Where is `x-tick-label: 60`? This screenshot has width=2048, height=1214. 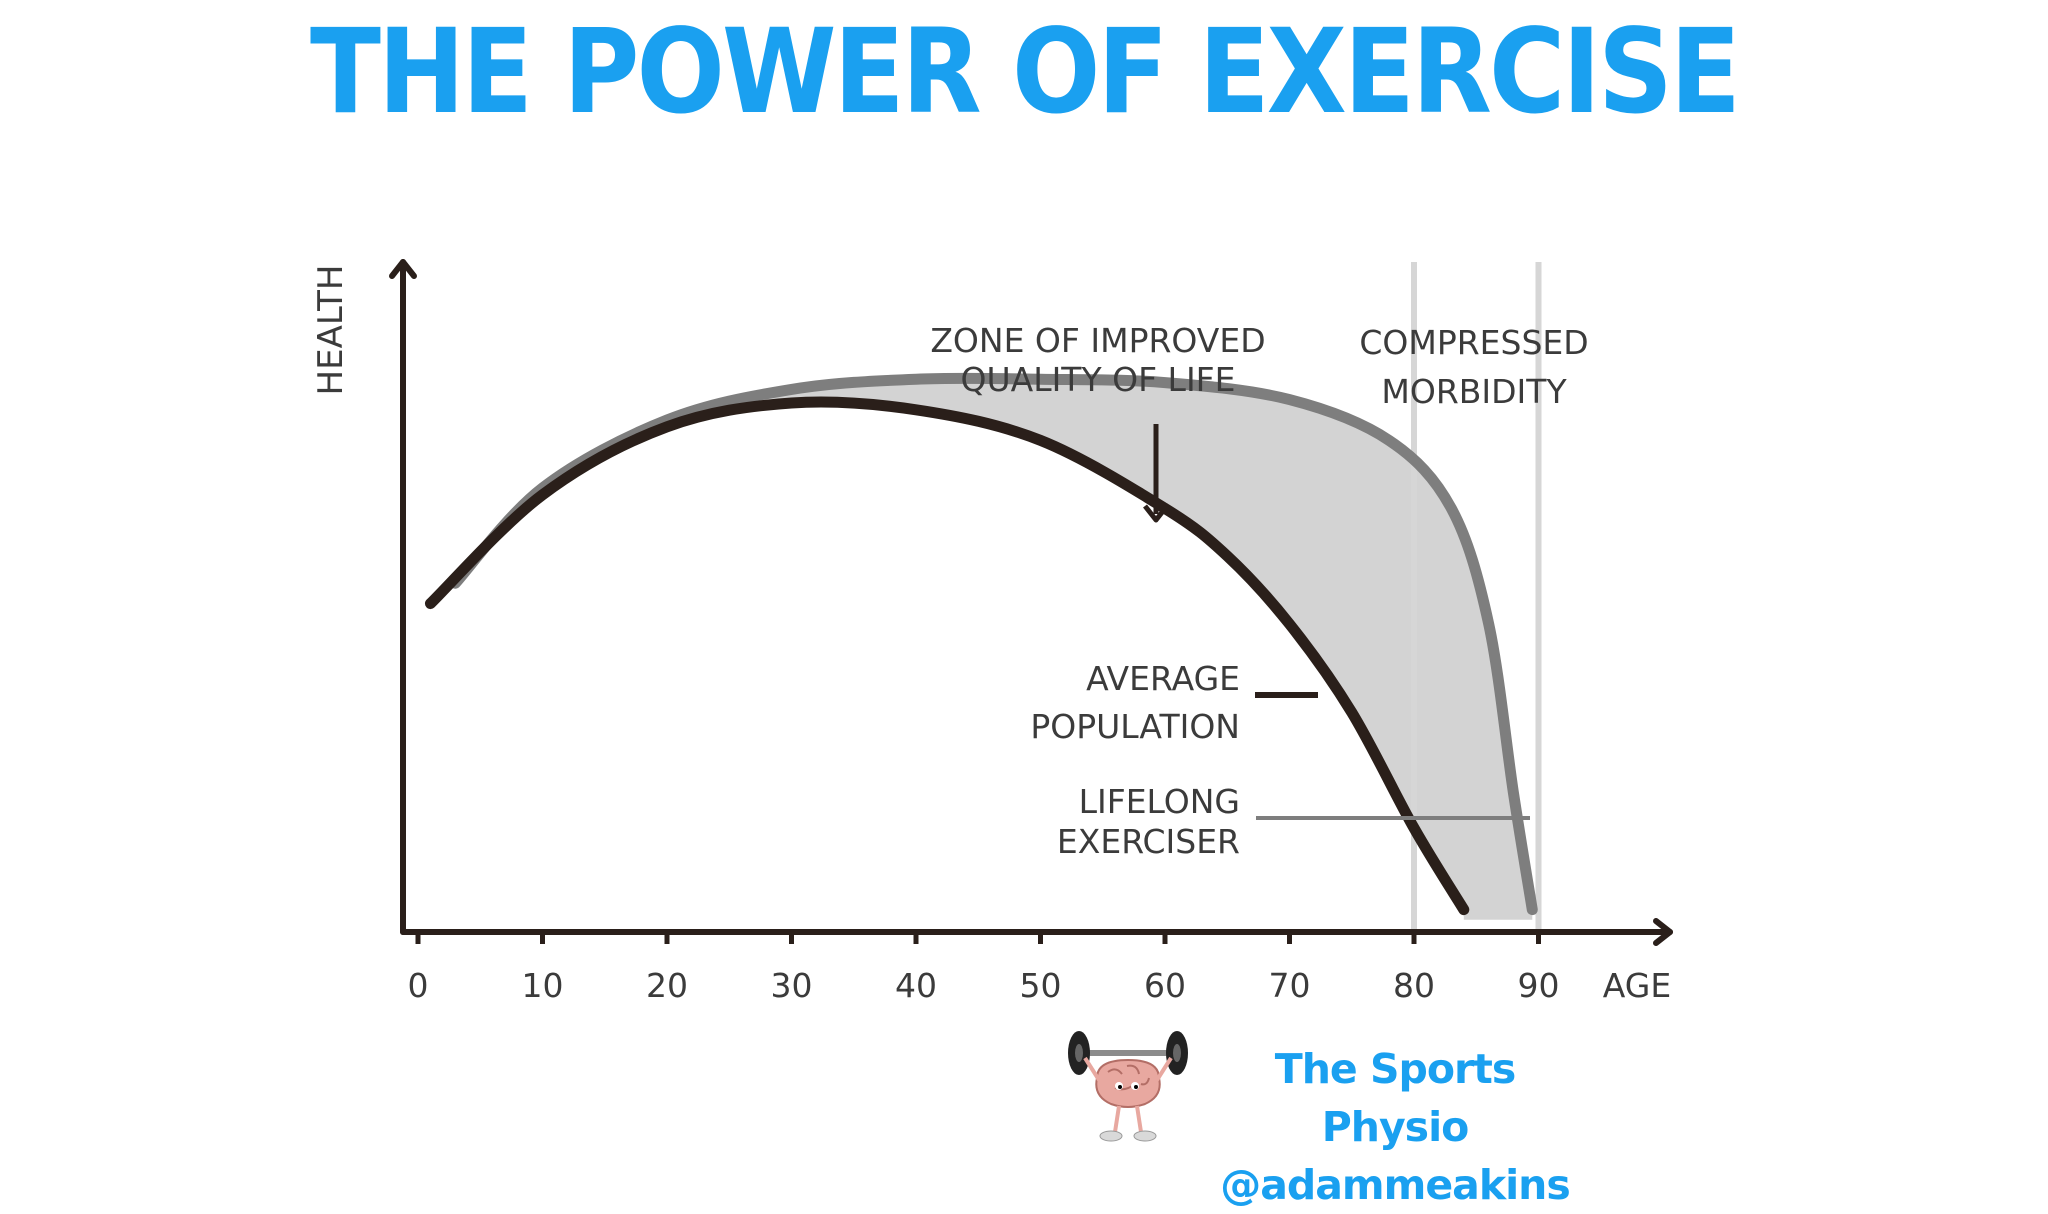 x-tick-label: 60 is located at coordinates (1165, 985).